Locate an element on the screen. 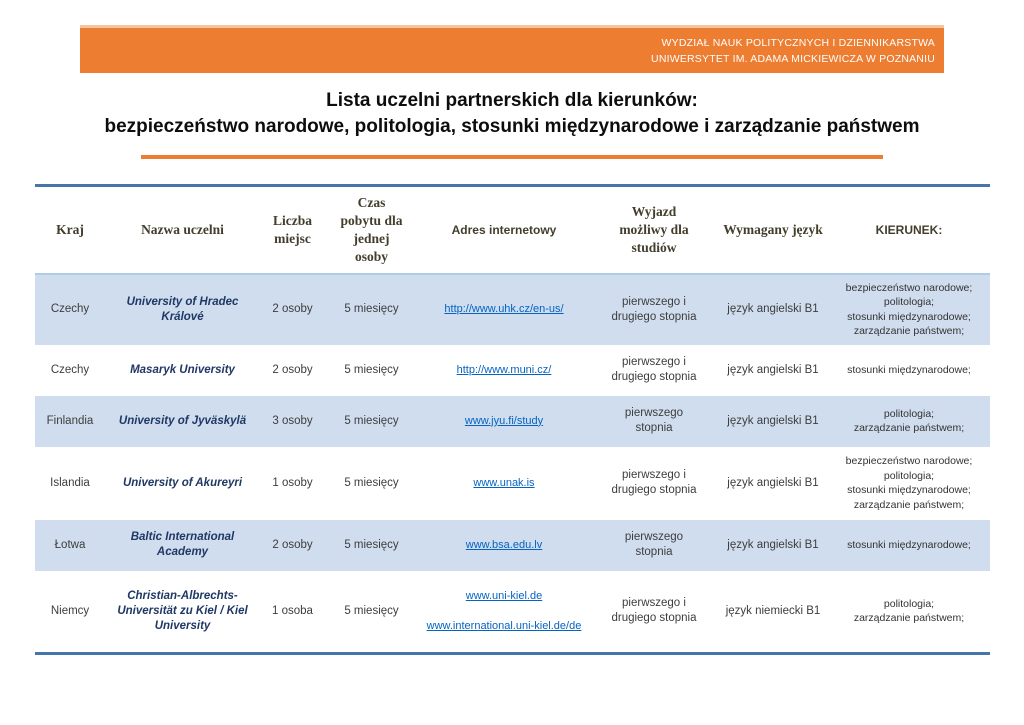 The width and height of the screenshot is (1024, 725). cell-kraj: Niemcy is located at coordinates (70, 610).